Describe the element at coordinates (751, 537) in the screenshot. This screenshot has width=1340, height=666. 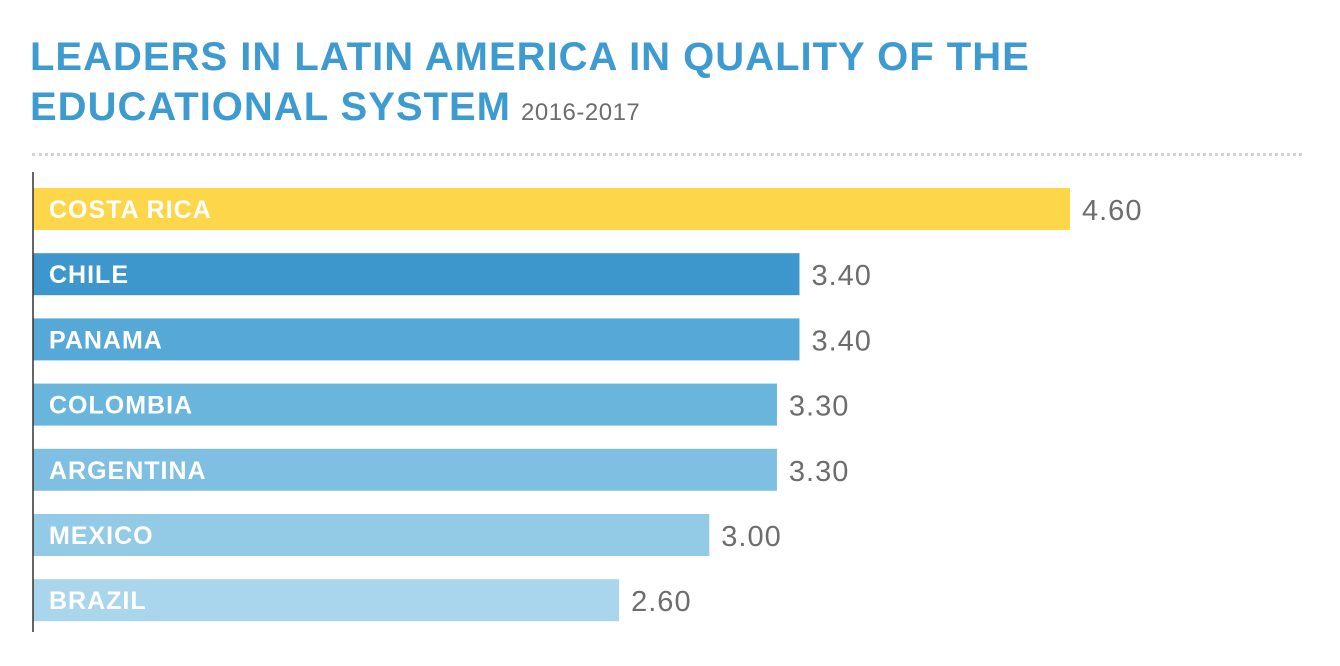
I see `value-label-mexico: 3.00` at that location.